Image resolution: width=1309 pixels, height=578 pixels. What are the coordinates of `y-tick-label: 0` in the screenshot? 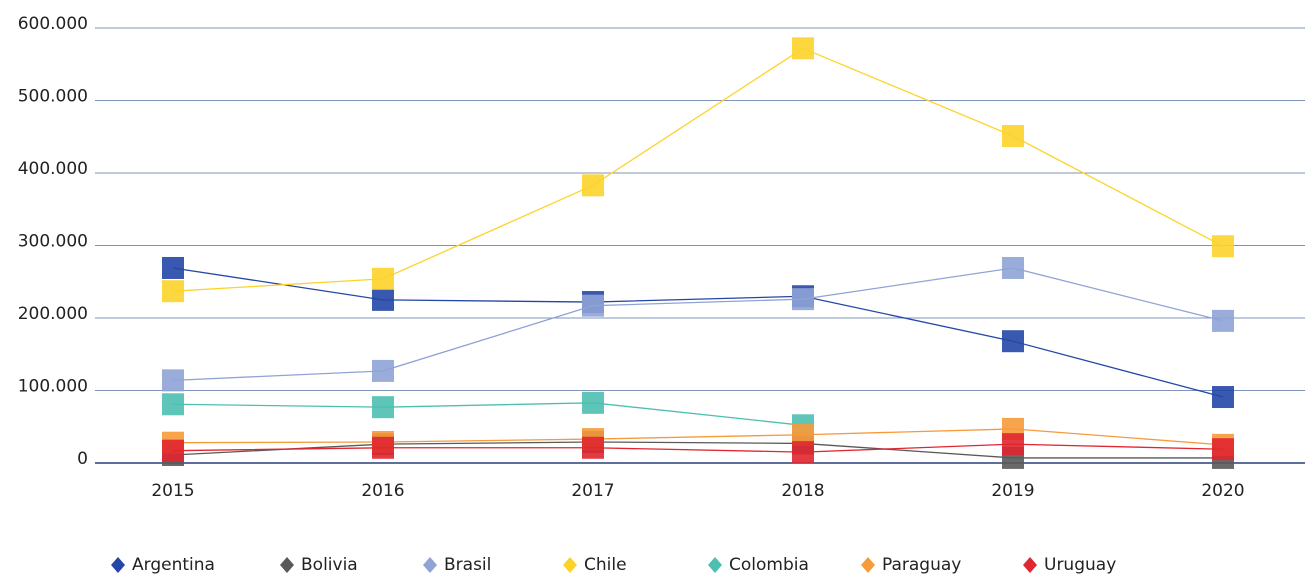 It's located at (82, 459).